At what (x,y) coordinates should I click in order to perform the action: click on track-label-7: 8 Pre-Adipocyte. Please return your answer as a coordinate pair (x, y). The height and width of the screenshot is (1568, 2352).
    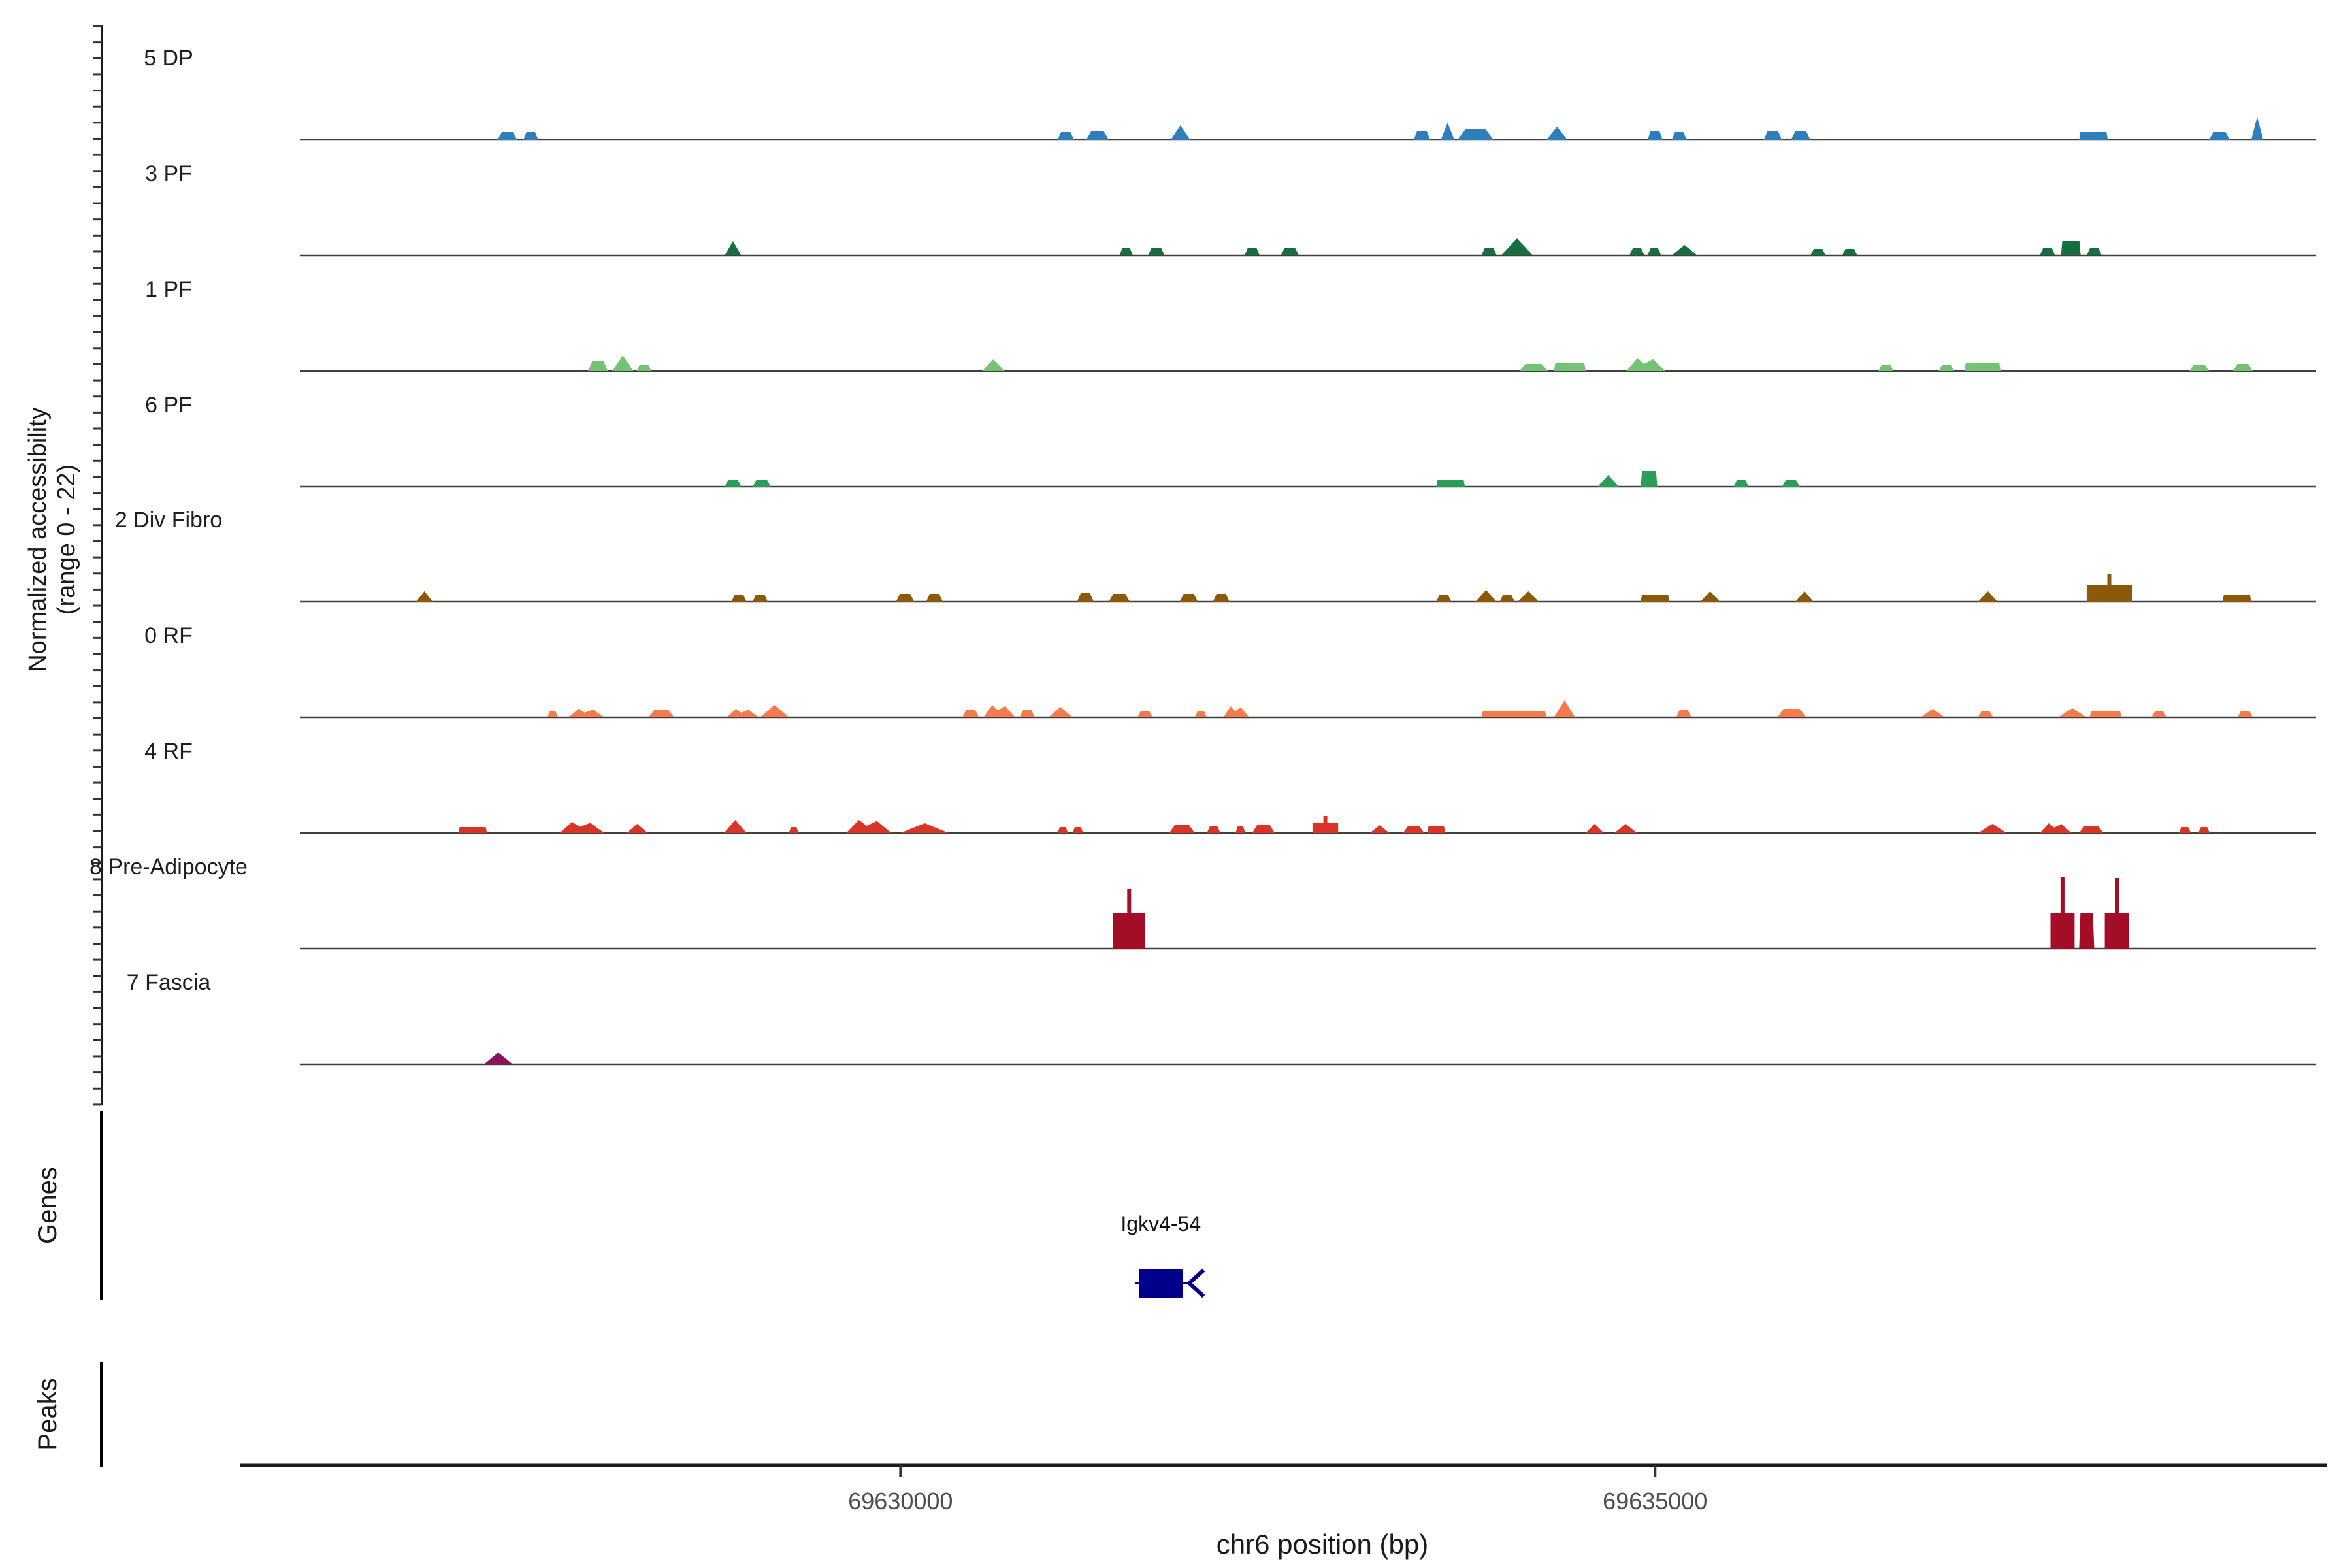
    Looking at the image, I should click on (169, 867).